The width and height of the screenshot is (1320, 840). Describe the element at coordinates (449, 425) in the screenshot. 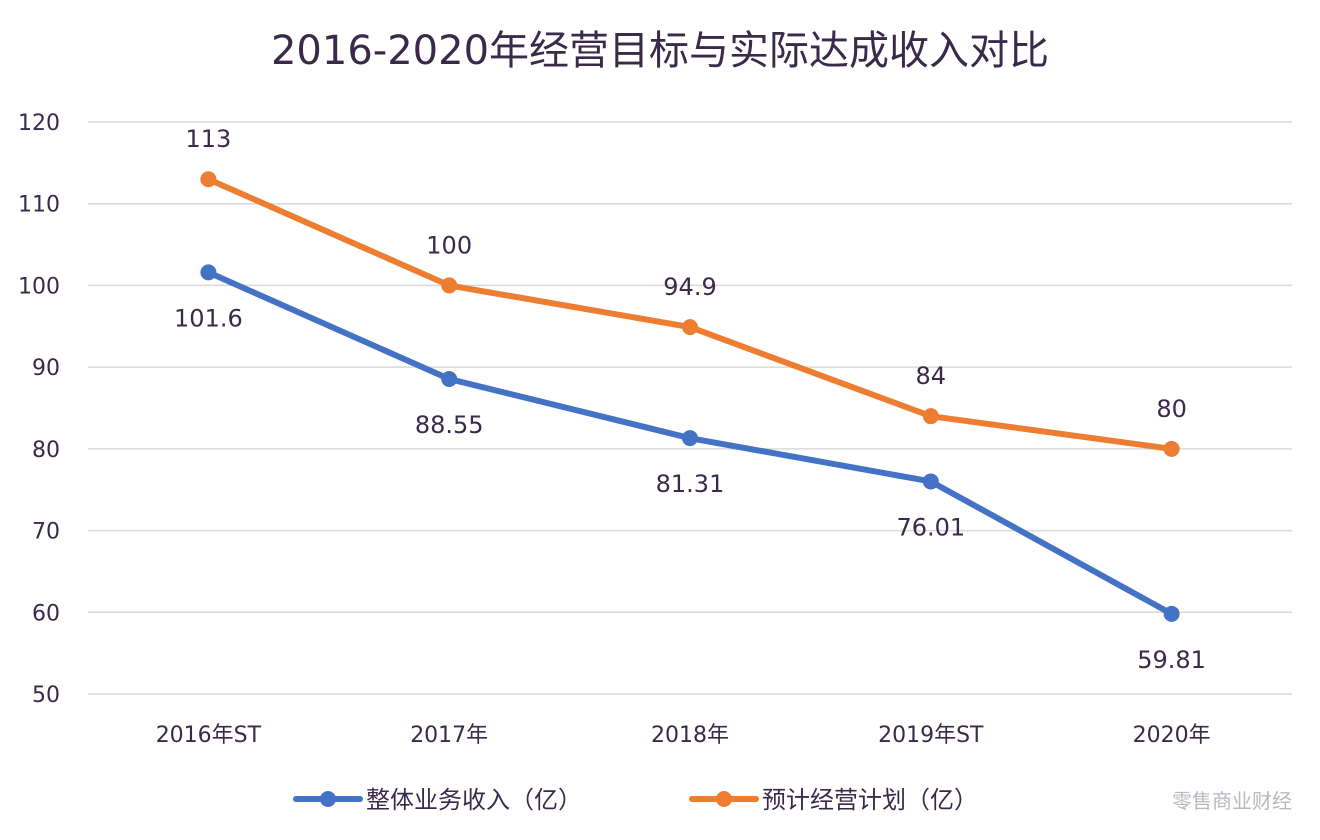

I see `data-label: 88.55` at that location.